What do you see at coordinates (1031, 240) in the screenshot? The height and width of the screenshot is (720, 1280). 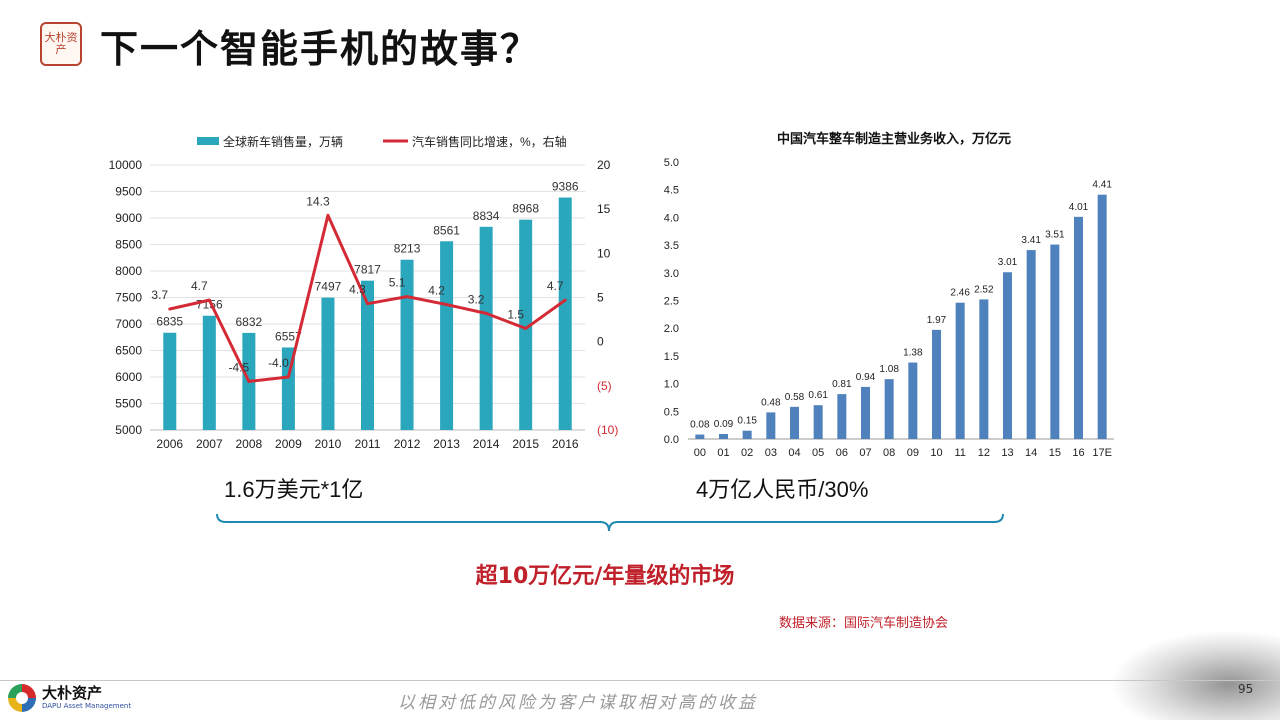 I see `revenue-bar-label: 3.41` at bounding box center [1031, 240].